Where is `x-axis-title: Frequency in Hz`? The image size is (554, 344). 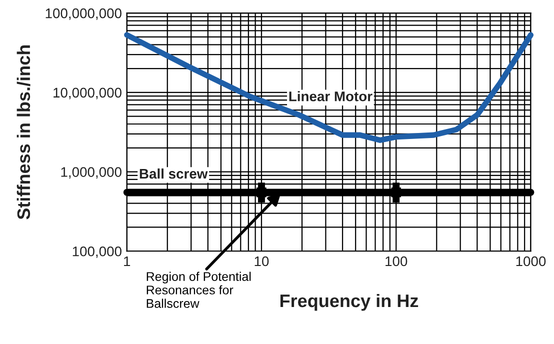 x-axis-title: Frequency in Hz is located at coordinates (349, 302).